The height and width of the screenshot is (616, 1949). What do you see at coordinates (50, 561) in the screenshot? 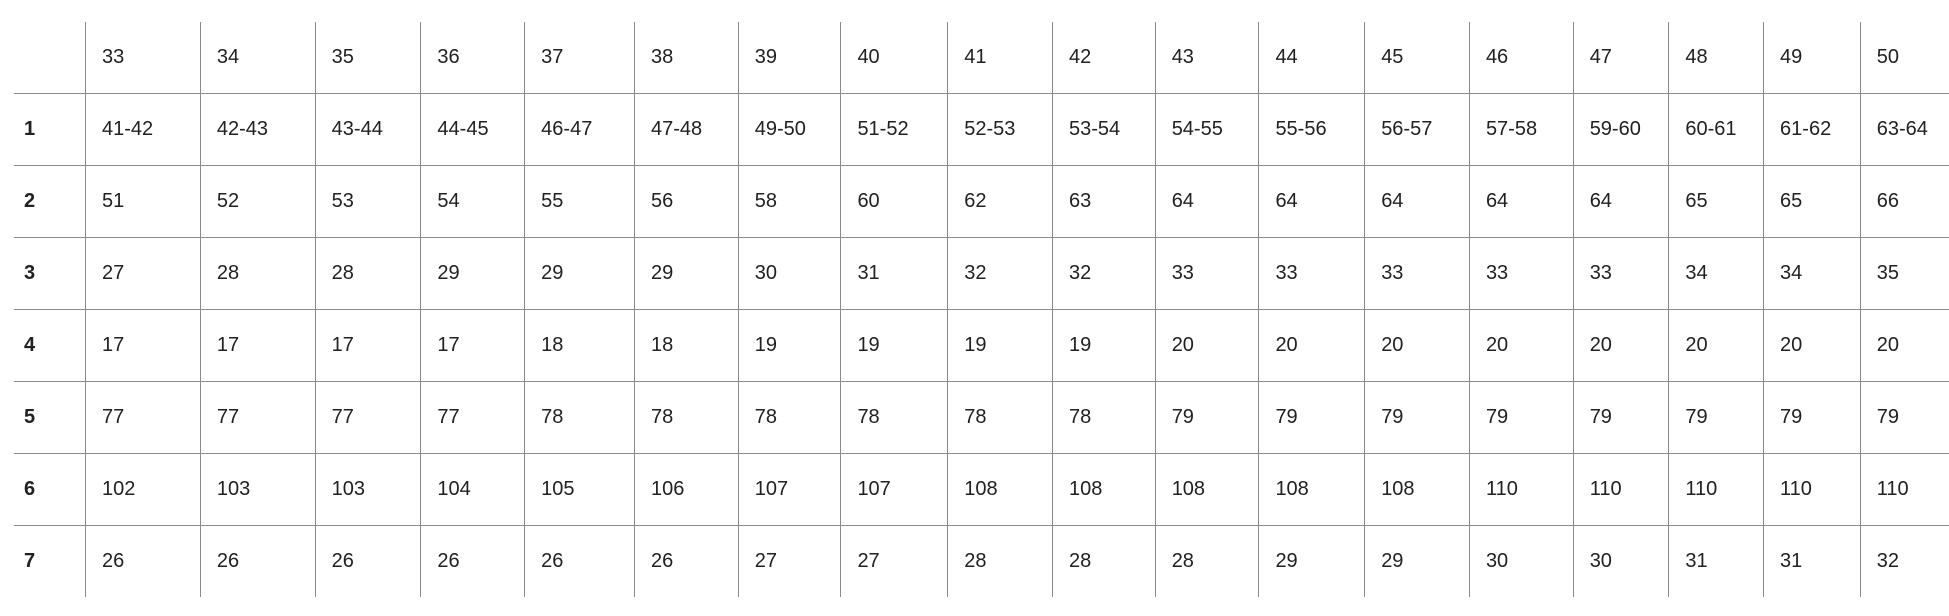
I see `row-header: 7` at bounding box center [50, 561].